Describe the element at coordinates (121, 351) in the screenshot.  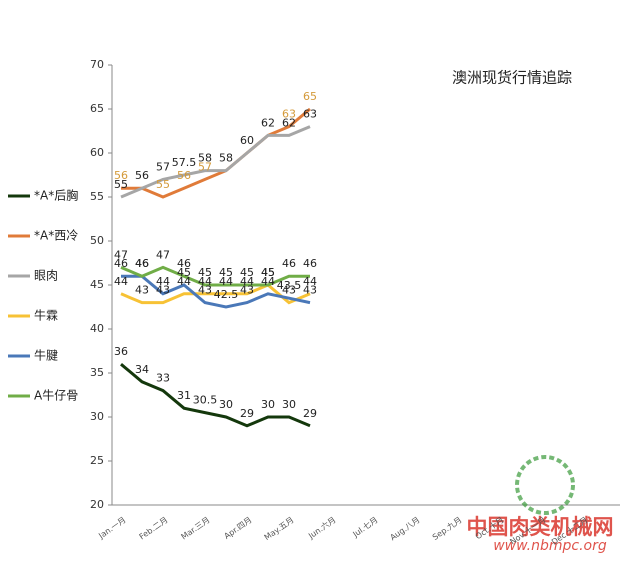
I see `data-label: 36` at that location.